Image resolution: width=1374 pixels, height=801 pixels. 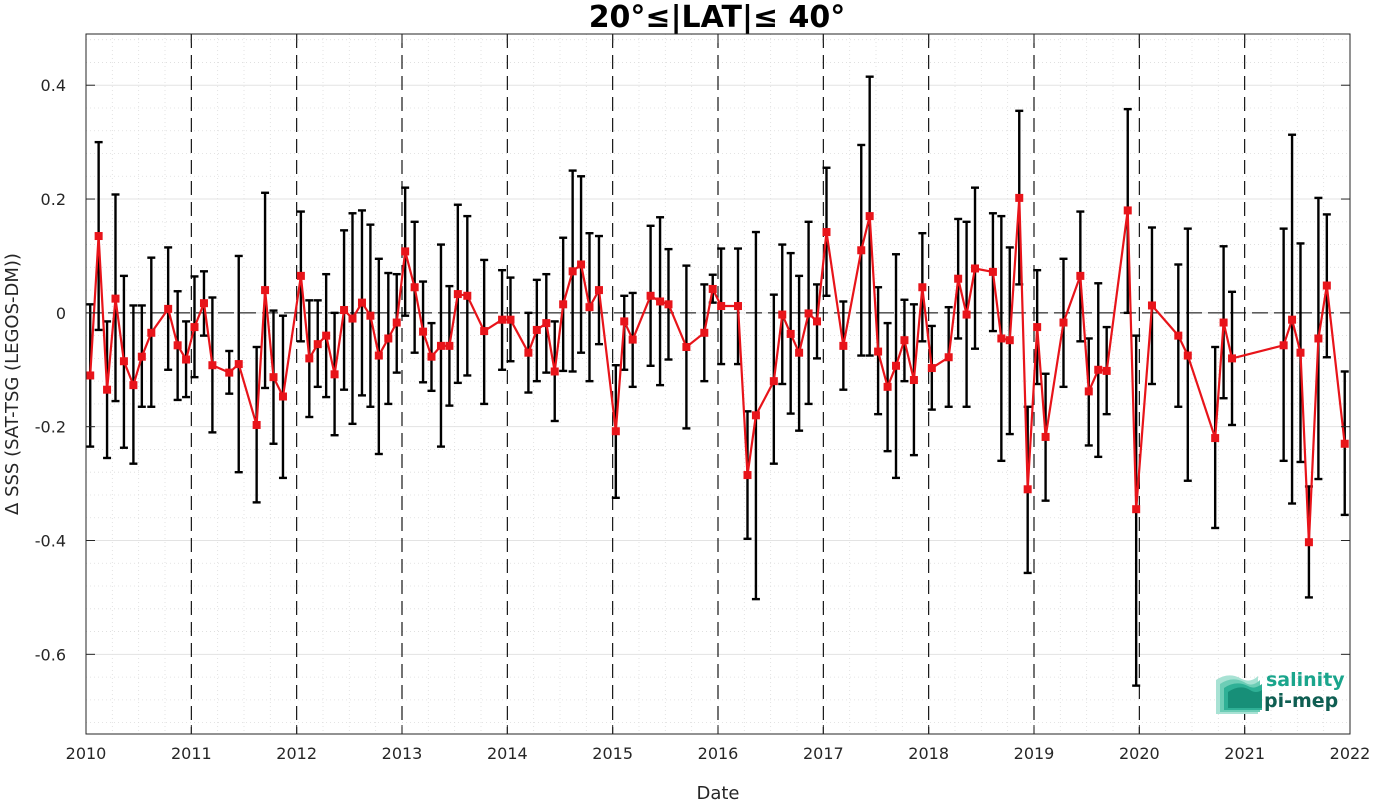 What do you see at coordinates (507, 753) in the screenshot?
I see `x-tick-label: 2014` at bounding box center [507, 753].